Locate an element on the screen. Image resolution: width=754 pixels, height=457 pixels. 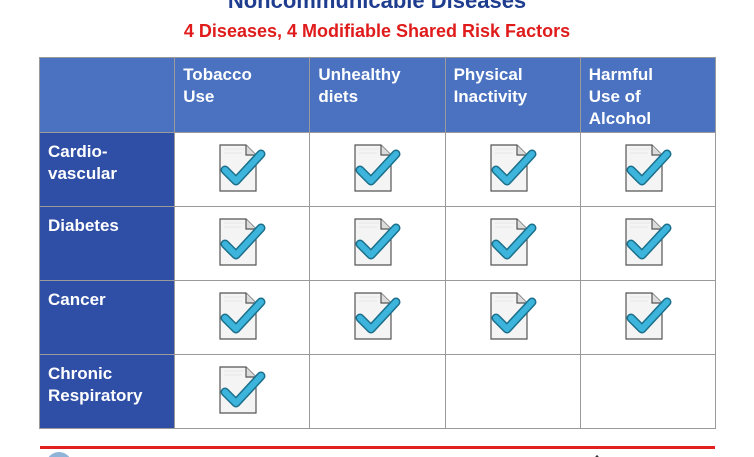
table-row-cancer: Cancer is located at coordinates (377, 317).